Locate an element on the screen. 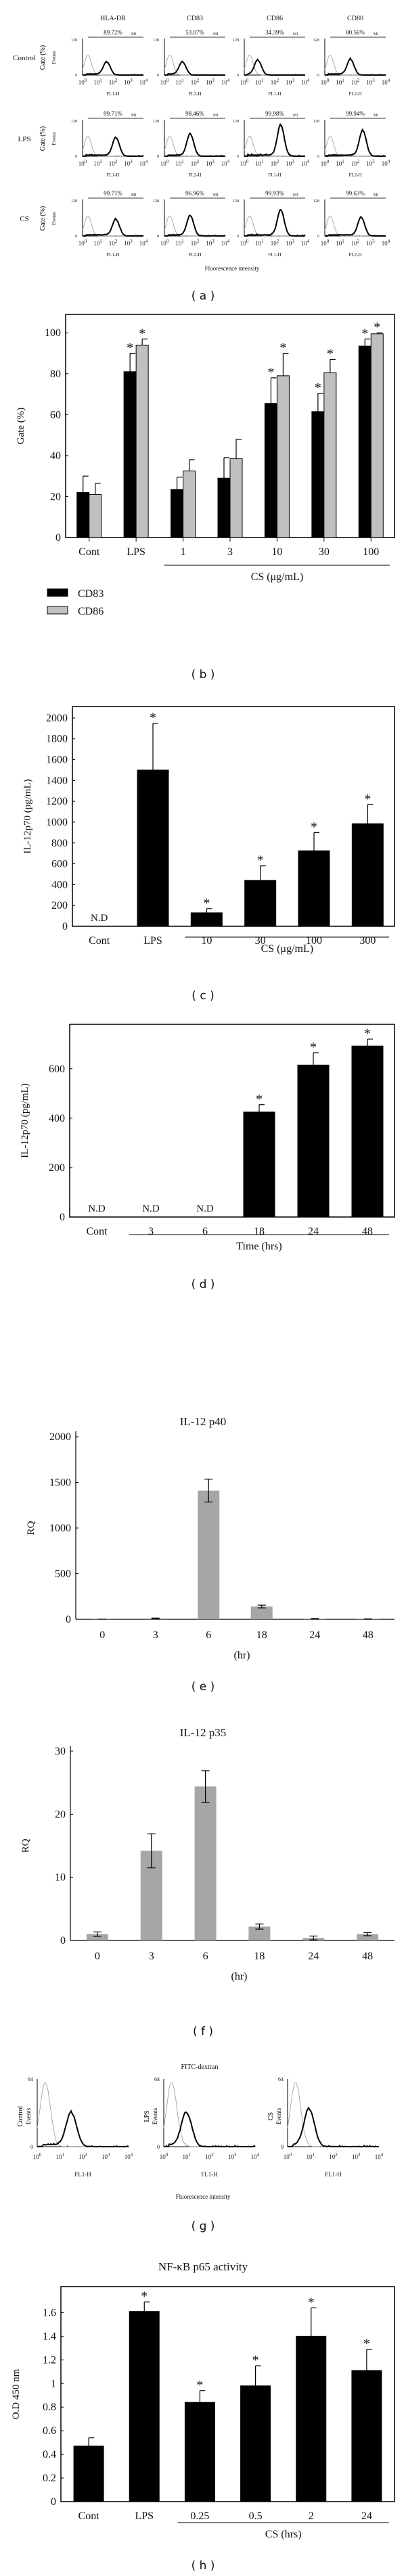  panel-label-g: ( g ) is located at coordinates (203, 2226).